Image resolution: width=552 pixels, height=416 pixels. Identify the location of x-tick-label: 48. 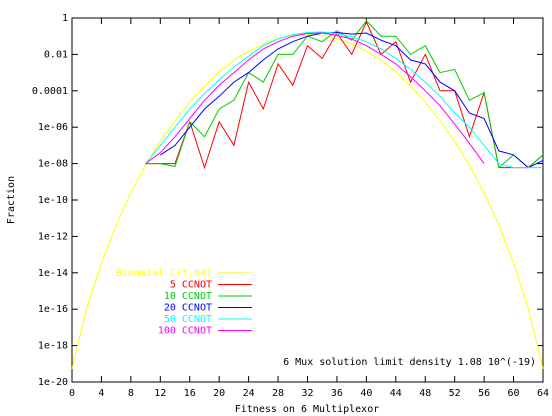
(425, 393).